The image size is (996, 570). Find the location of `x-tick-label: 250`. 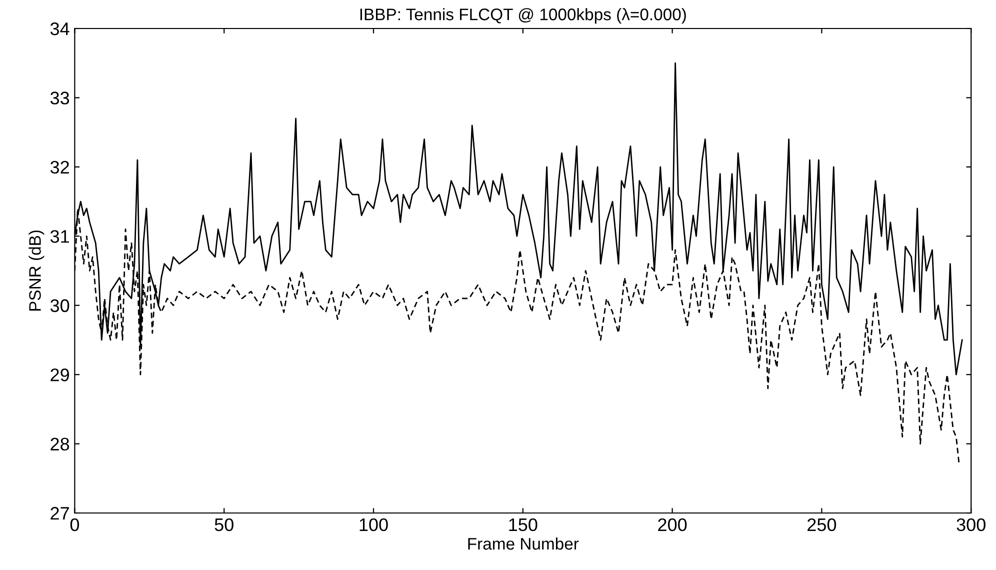

x-tick-label: 250 is located at coordinates (822, 525).